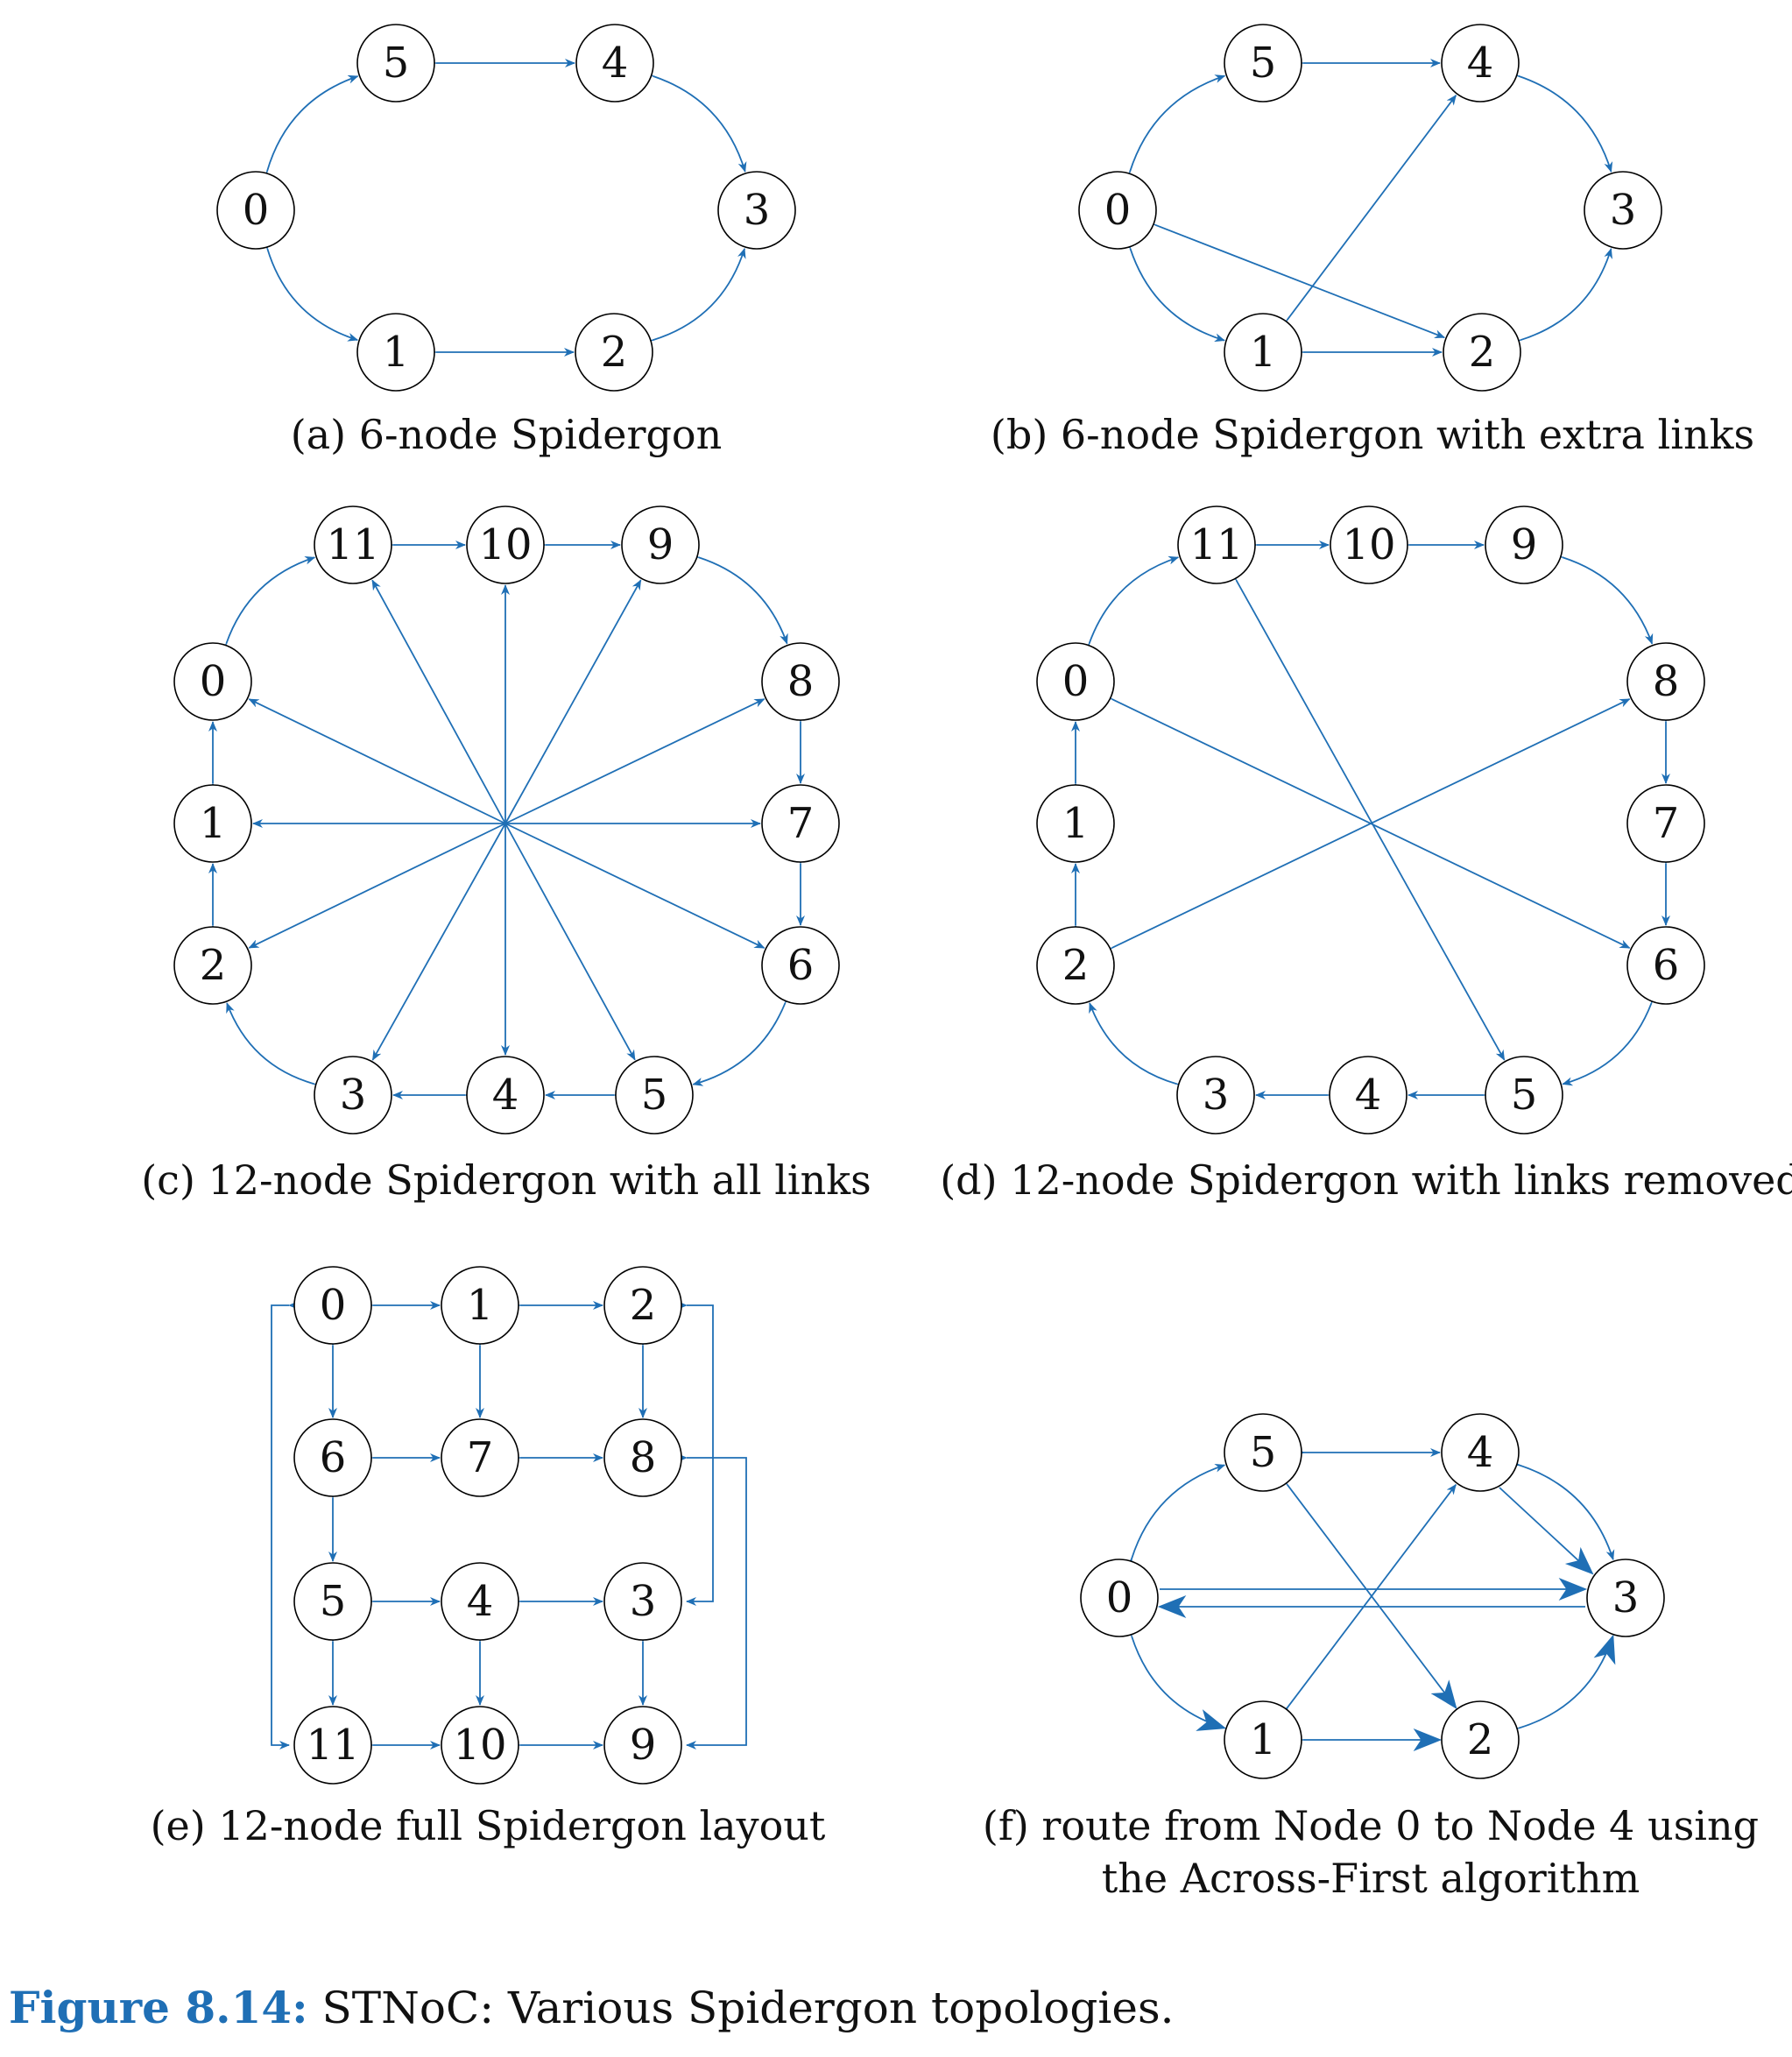  I want to click on node-b-5: 5, so click(1263, 63).